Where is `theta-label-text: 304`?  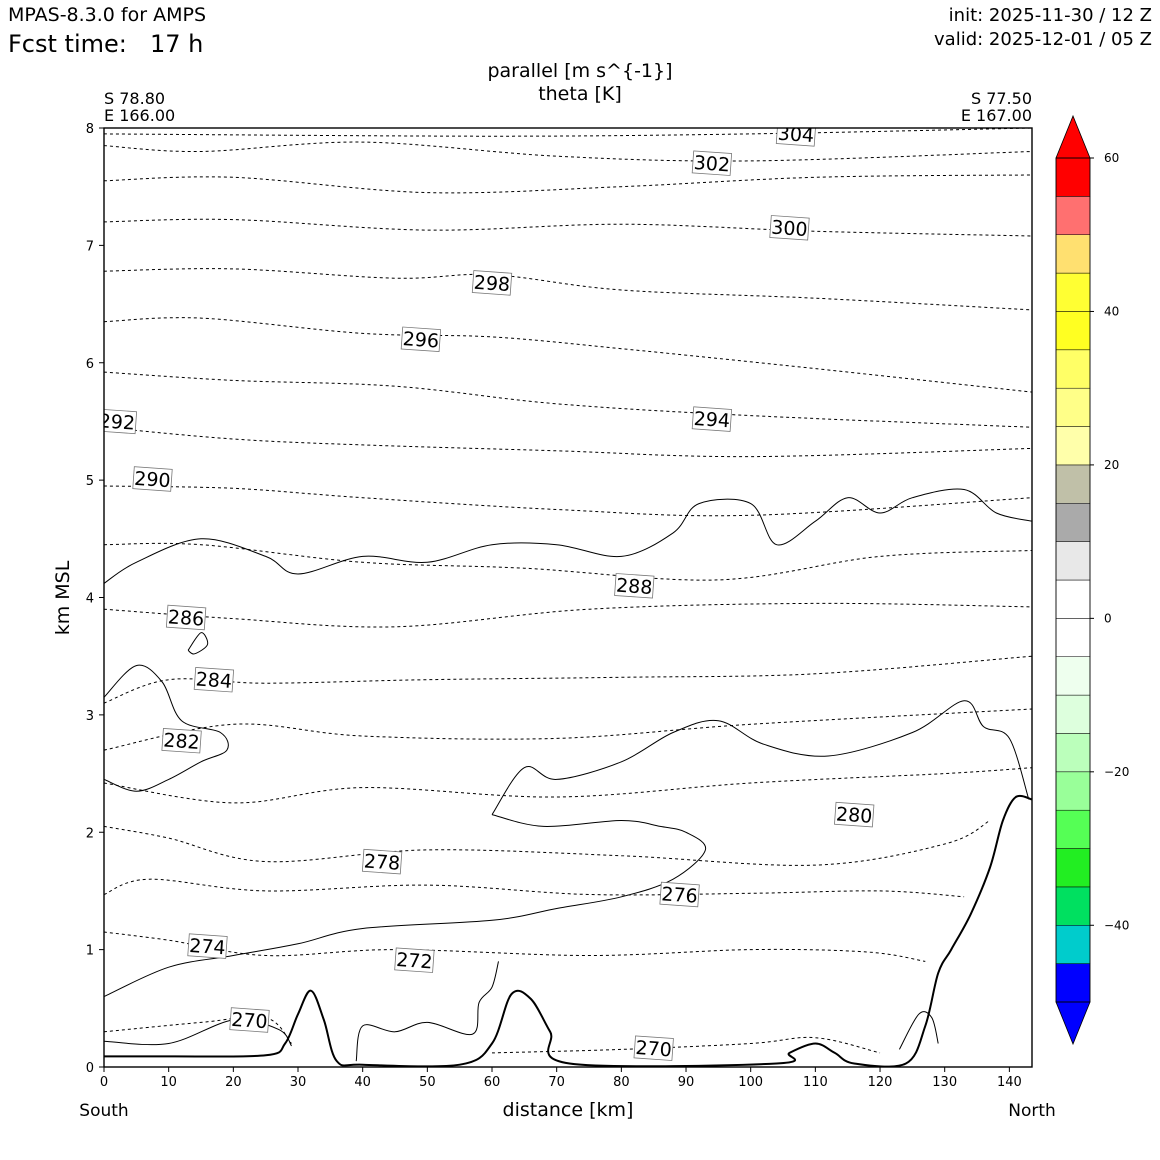 theta-label-text: 304 is located at coordinates (796, 135).